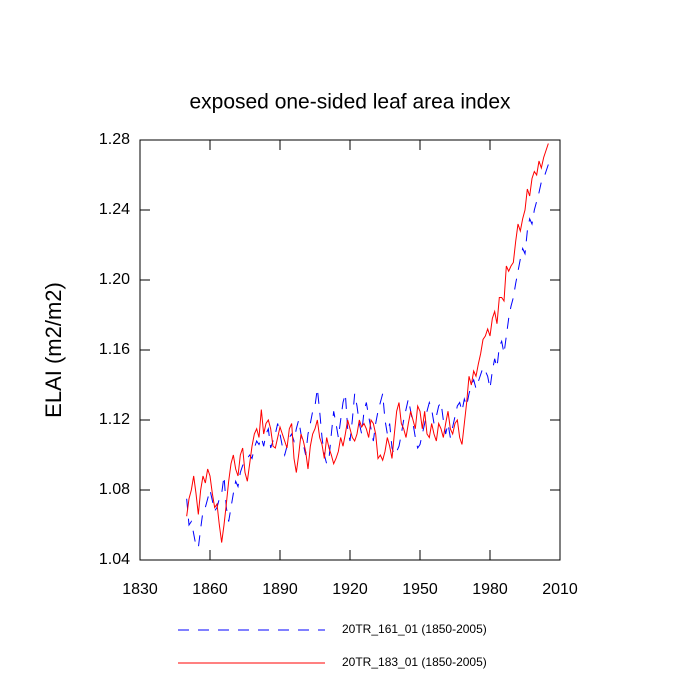 The width and height of the screenshot is (700, 700). I want to click on x-tick-label: 1980, so click(490, 589).